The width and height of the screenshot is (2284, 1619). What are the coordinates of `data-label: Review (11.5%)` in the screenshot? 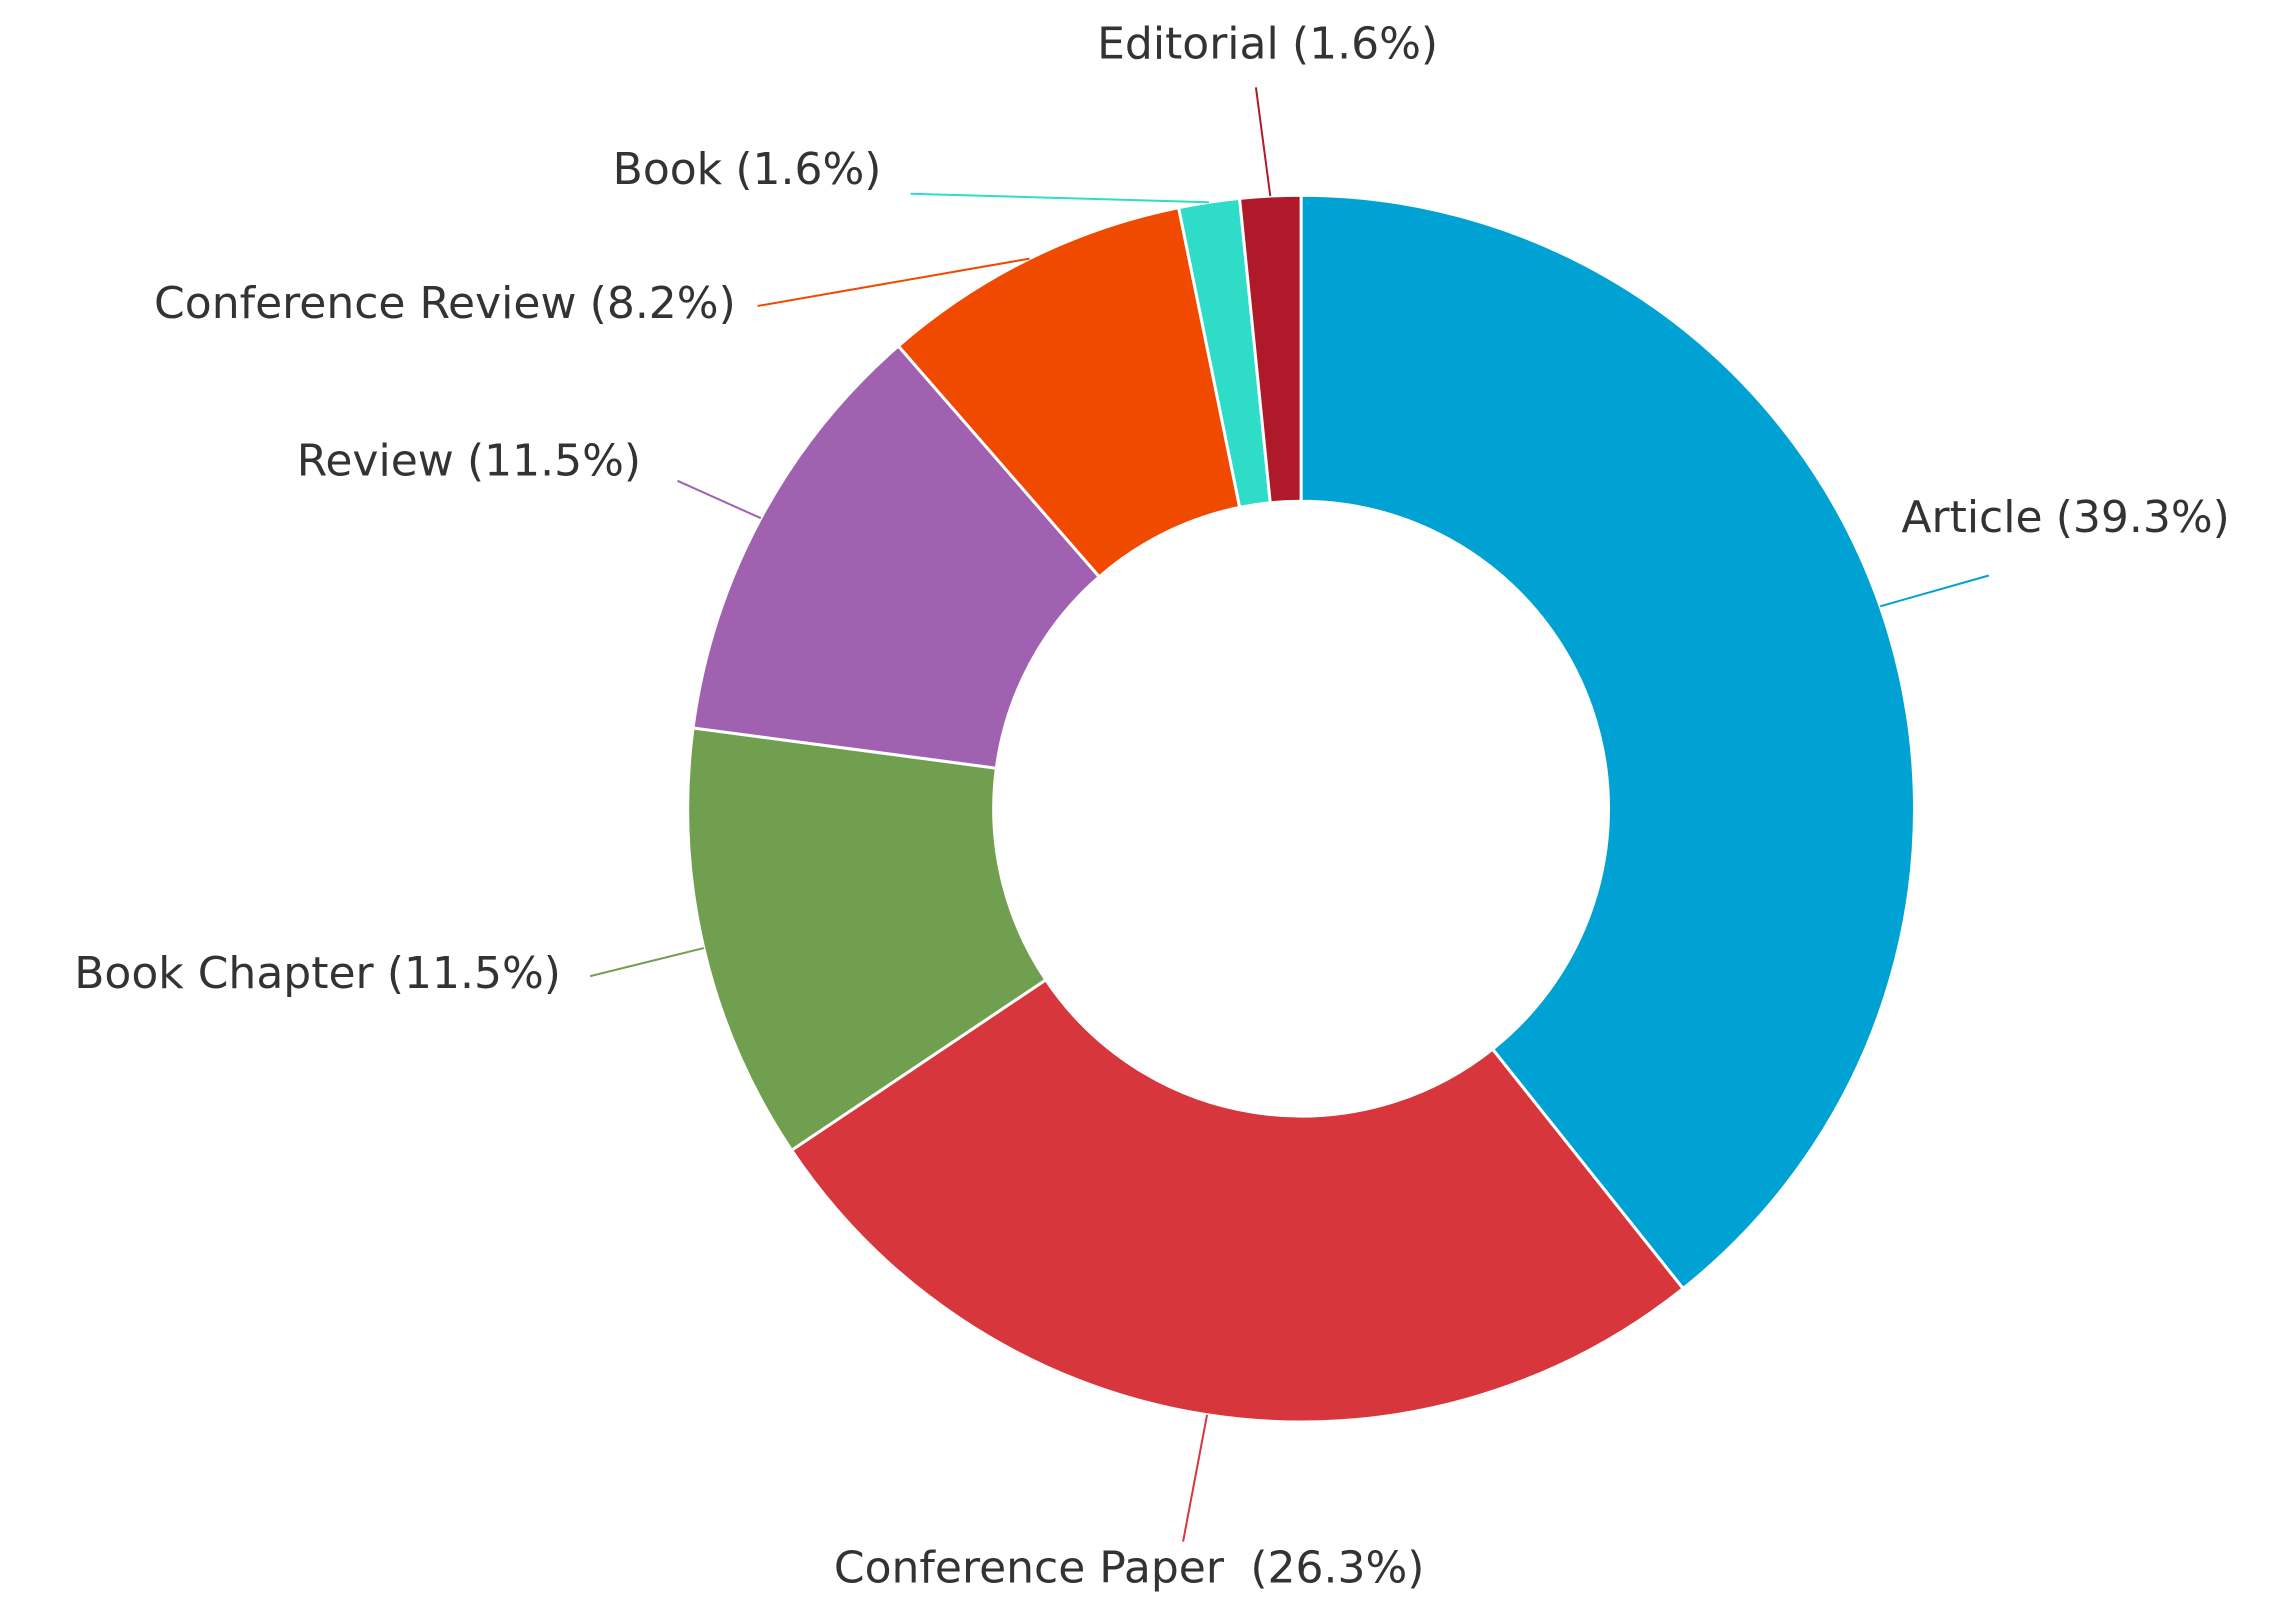 It's located at (469, 460).